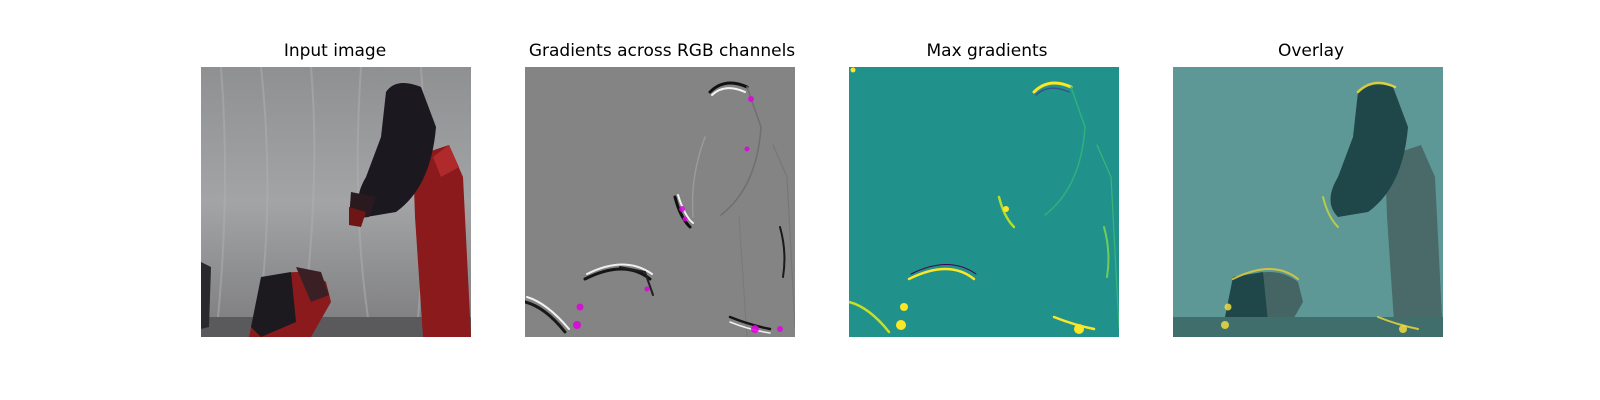  Describe the element at coordinates (335, 51) in the screenshot. I see `panel-title-input-image: Input image` at that location.